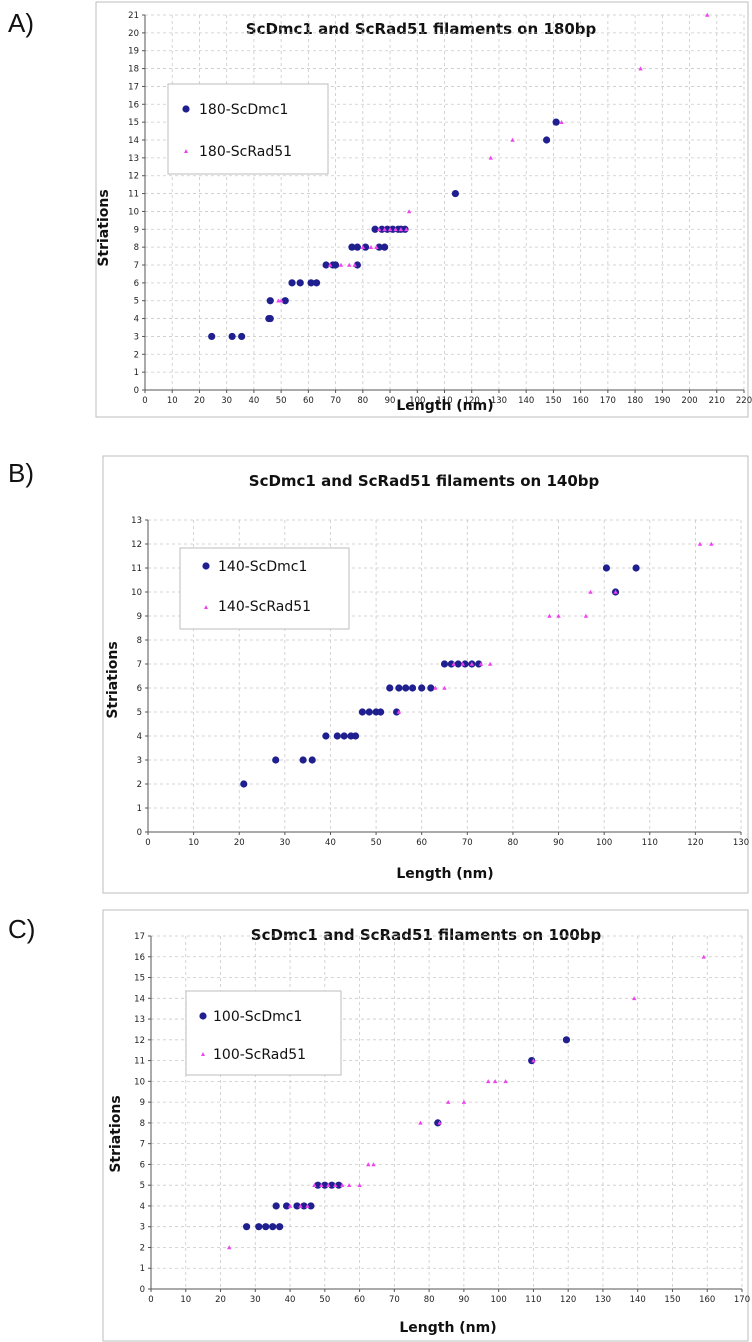 The image size is (752, 1342). What do you see at coordinates (136, 337) in the screenshot?
I see `y-tick-label: 3` at bounding box center [136, 337].